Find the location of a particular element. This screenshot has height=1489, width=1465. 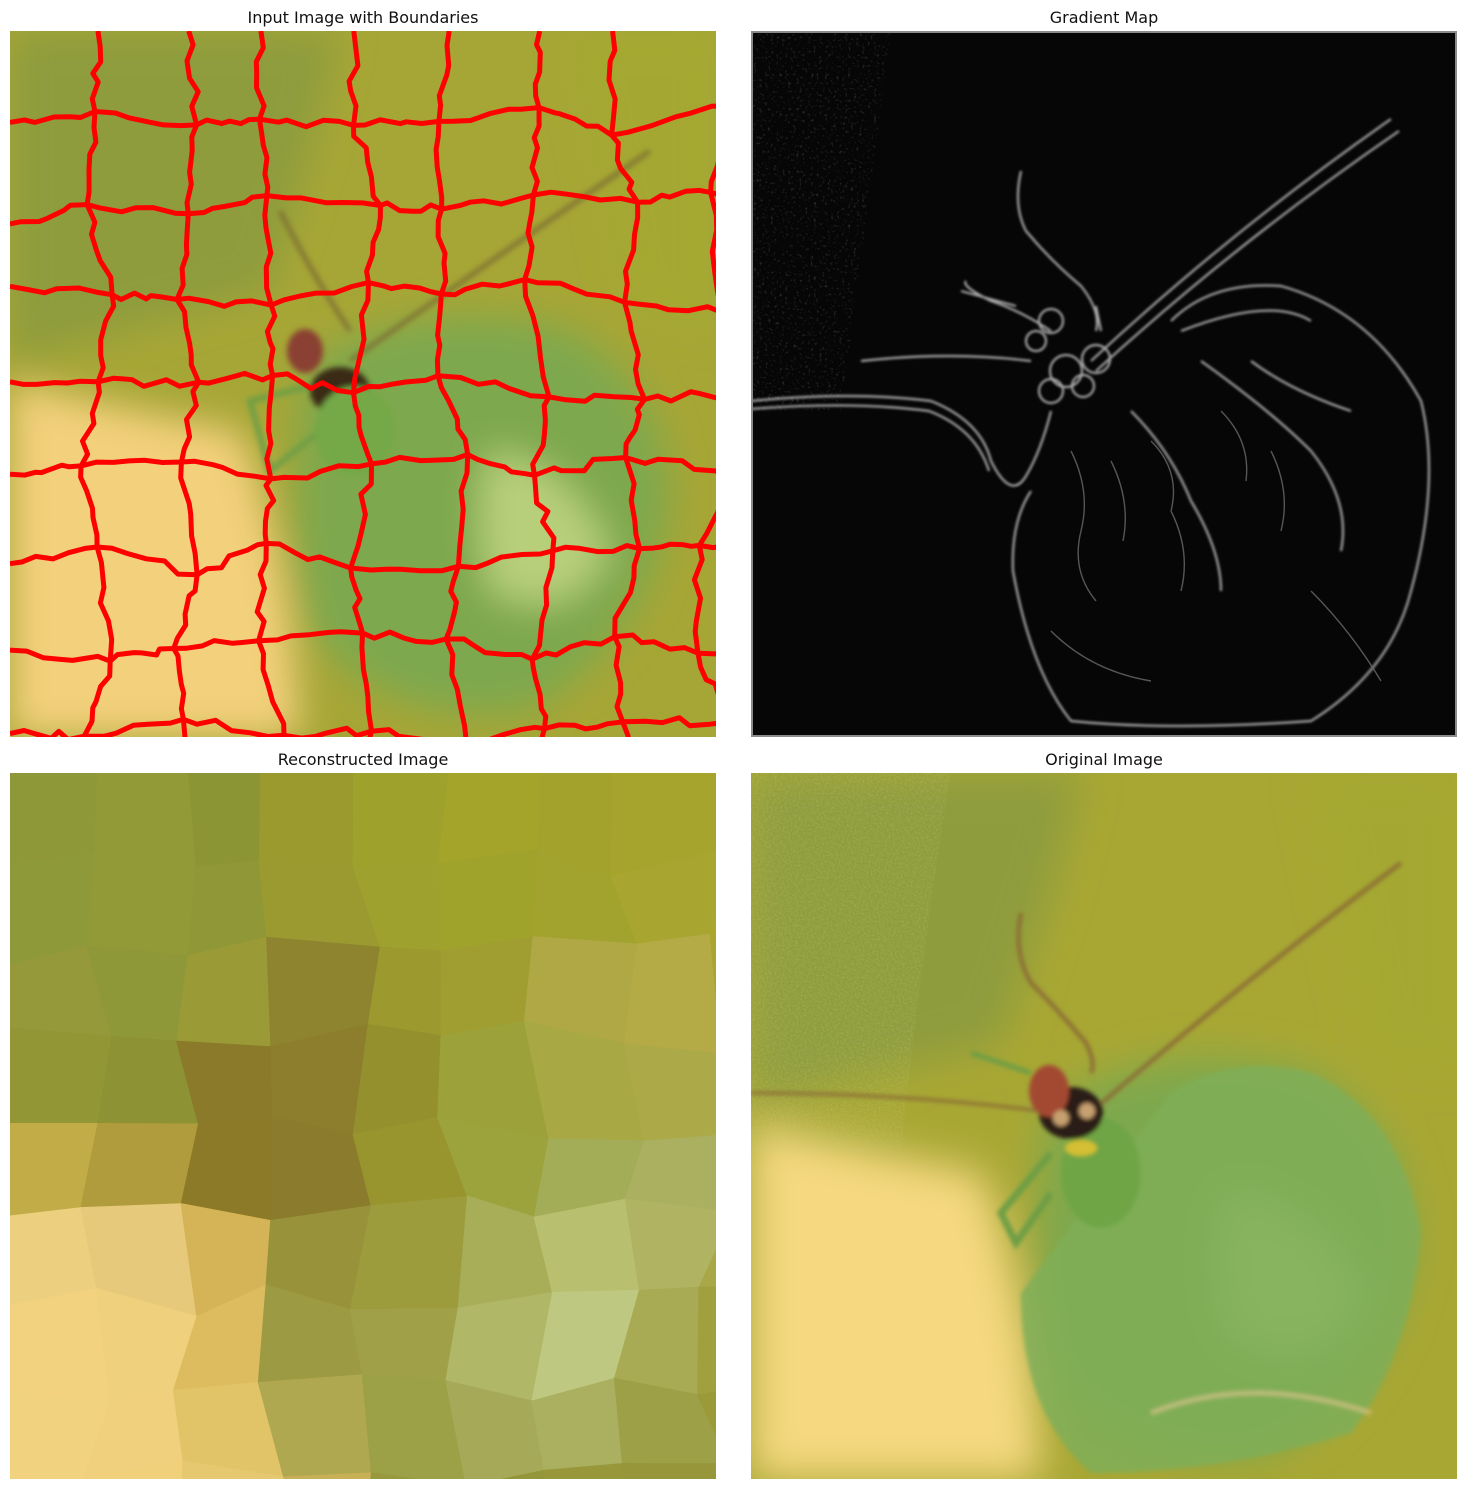

panel-title: Input Image with Boundaries is located at coordinates (363, 17).